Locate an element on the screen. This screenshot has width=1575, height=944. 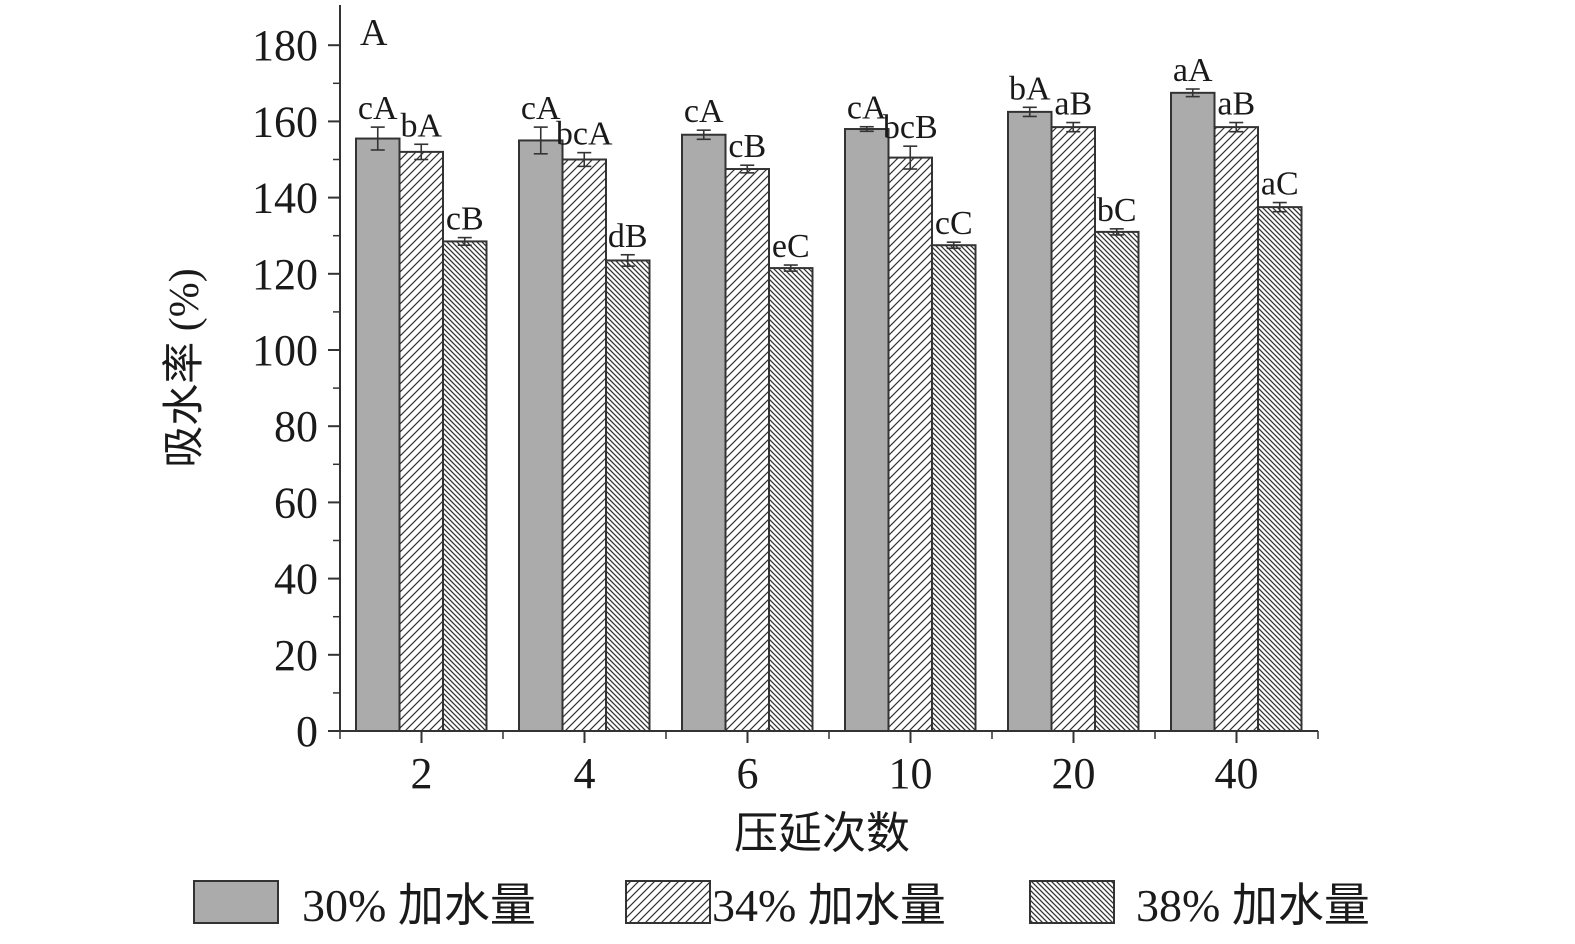
significance-label: bcB is located at coordinates (910, 127).